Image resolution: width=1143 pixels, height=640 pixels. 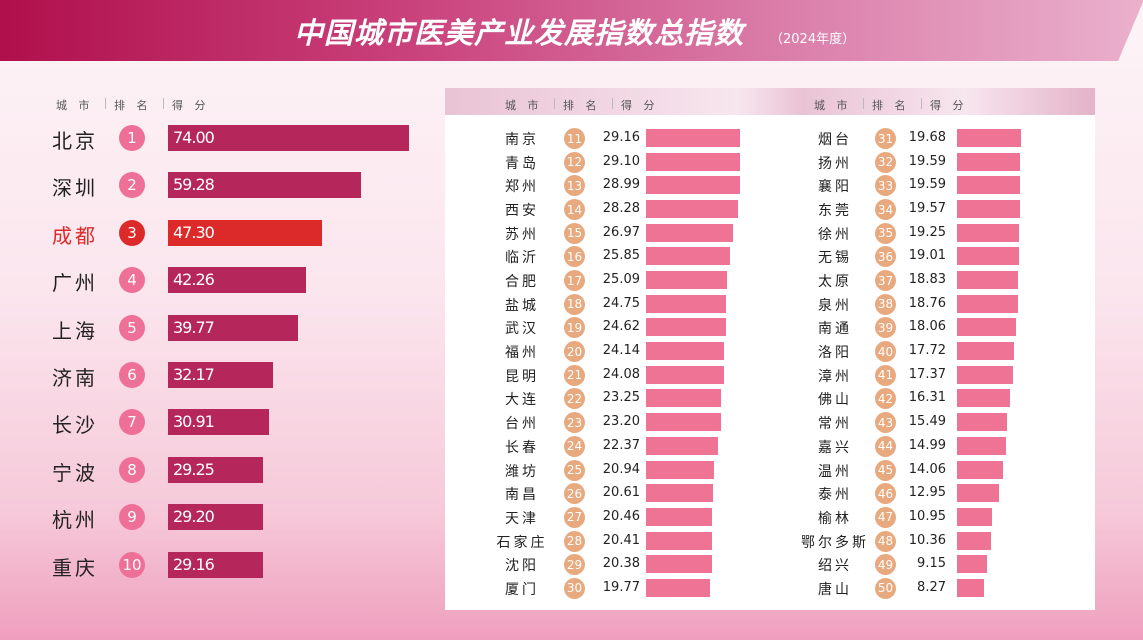 I want to click on score-value: 24.75, so click(x=621, y=303).